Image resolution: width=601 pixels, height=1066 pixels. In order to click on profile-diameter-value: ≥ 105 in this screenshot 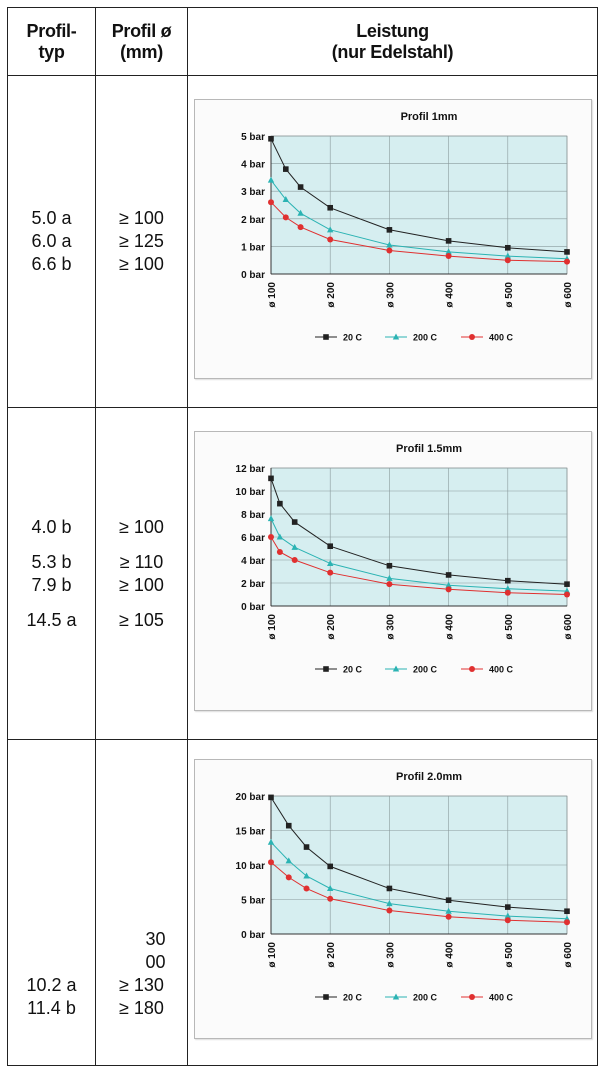, I will do `click(141, 619)`.